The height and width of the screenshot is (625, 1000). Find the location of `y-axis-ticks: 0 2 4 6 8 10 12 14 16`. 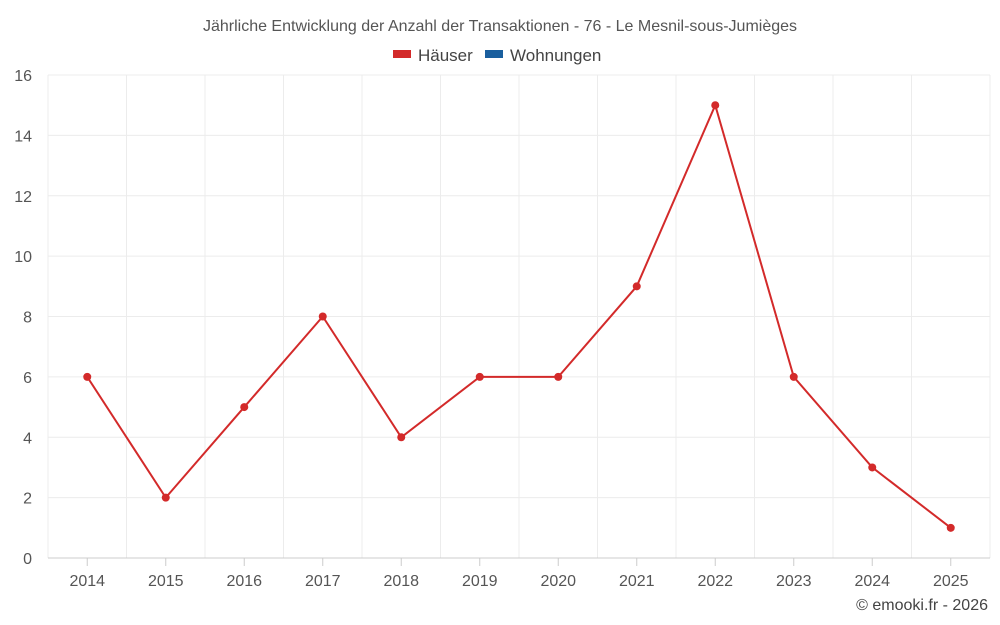

y-axis-ticks: 0 2 4 6 8 10 12 14 16 is located at coordinates (23, 318).